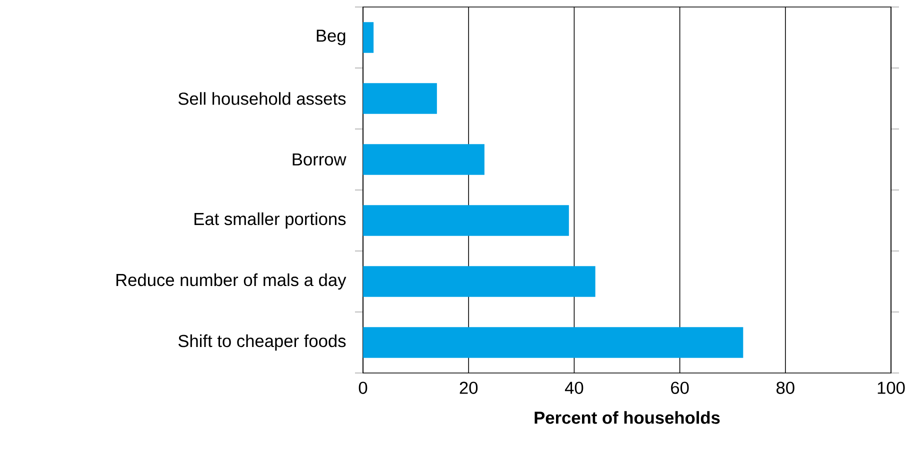 The height and width of the screenshot is (474, 916). Describe the element at coordinates (891, 388) in the screenshot. I see `x-tick-label: 100` at that location.